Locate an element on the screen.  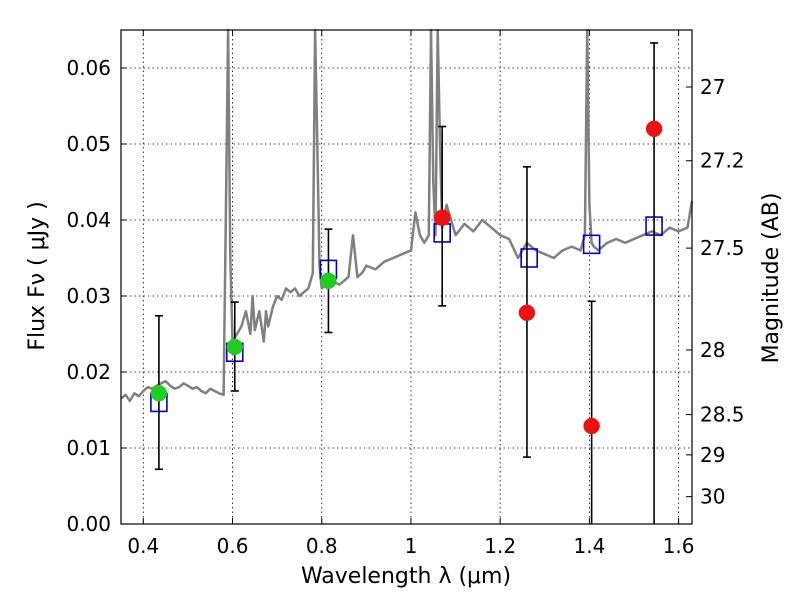
right-tick-label: 27.2 is located at coordinates (722, 161).